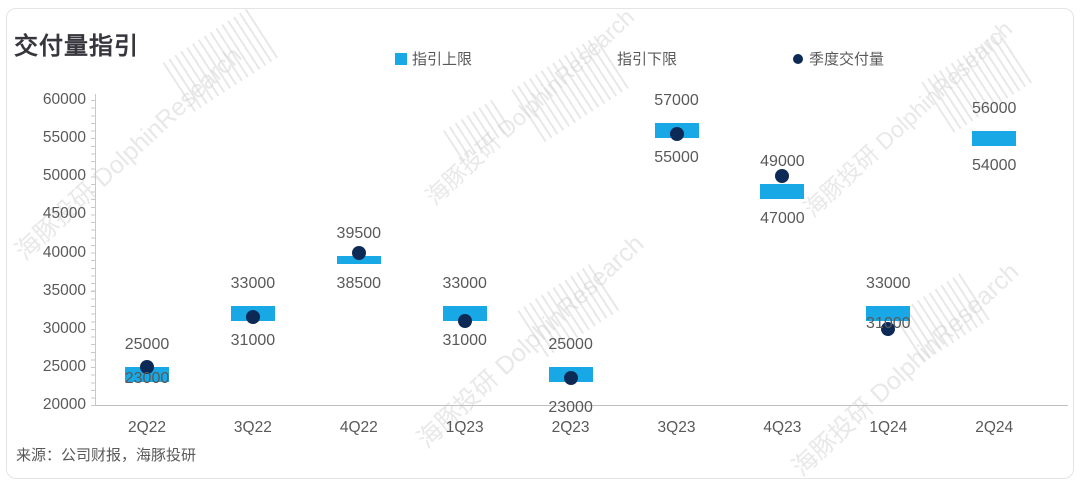  I want to click on x-axis-tick-label: 2Q23, so click(570, 427).